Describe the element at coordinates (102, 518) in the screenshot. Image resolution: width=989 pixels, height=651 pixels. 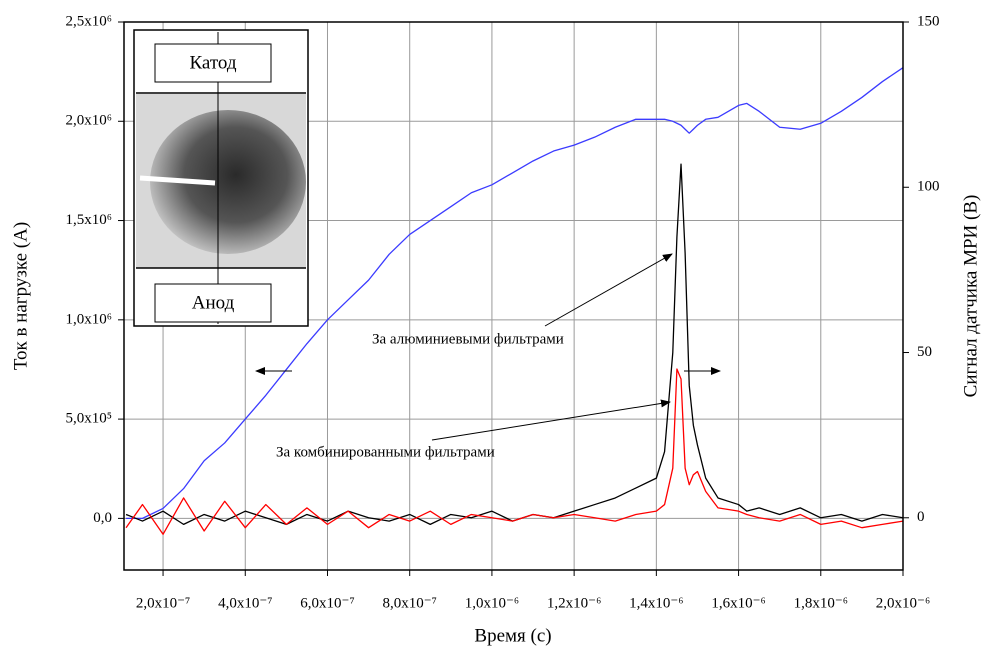
I see `y-tick-label: 0,0` at that location.